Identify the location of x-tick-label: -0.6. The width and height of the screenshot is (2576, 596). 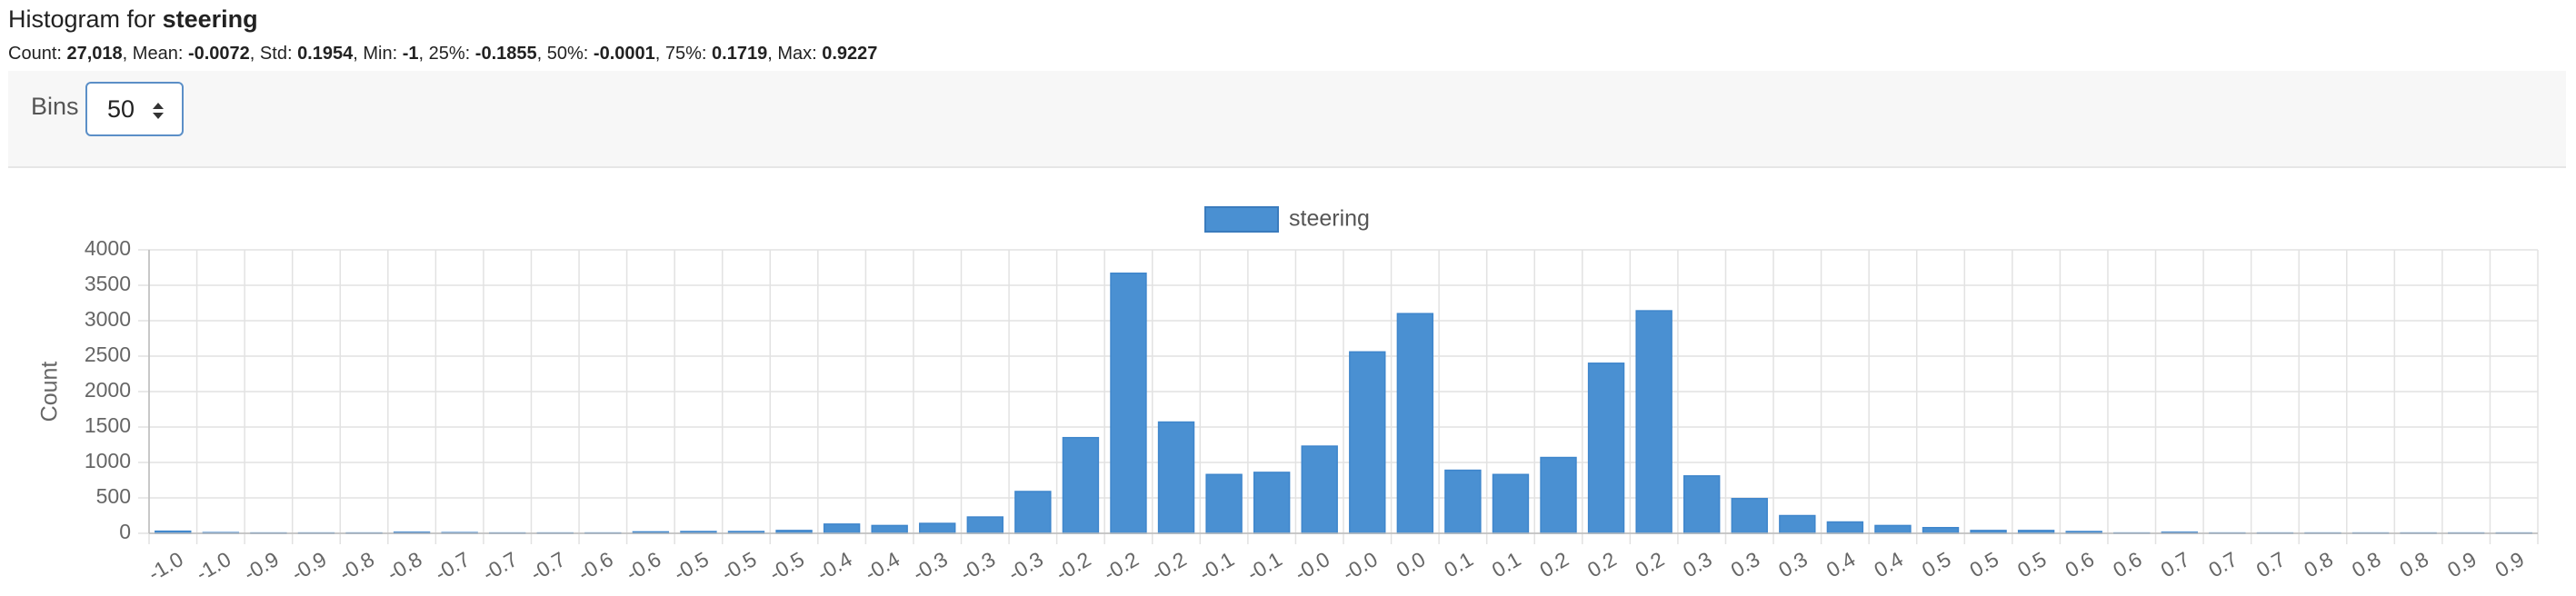
(643, 566).